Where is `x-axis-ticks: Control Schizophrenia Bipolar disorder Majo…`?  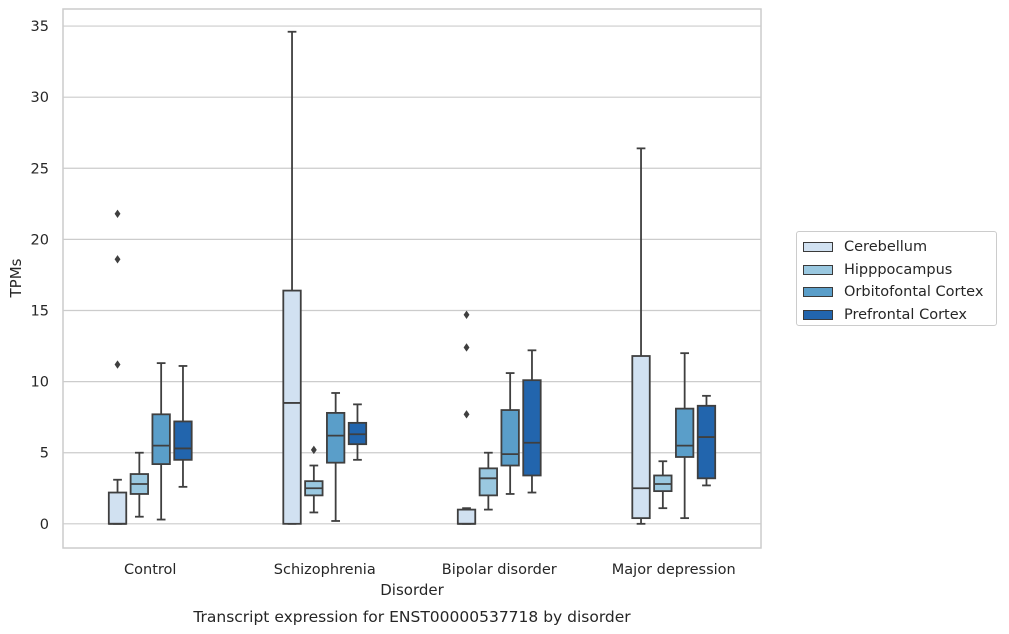
x-axis-ticks: Control Schizophrenia Bipolar disorder Majo… is located at coordinates (430, 570).